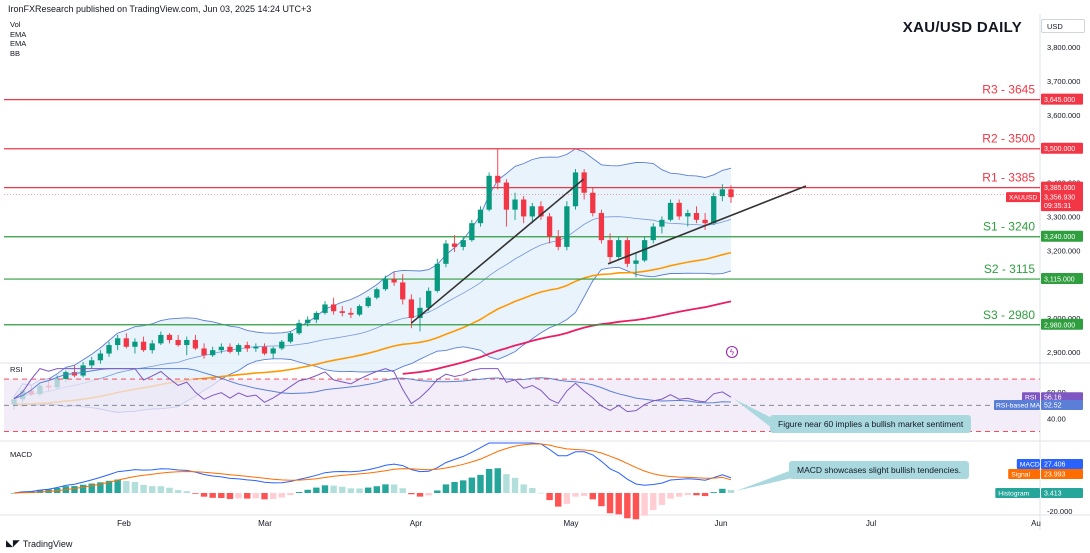 The height and width of the screenshot is (553, 1090). Describe the element at coordinates (21, 454) in the screenshot. I see `macd-pane-label: MACD` at that location.